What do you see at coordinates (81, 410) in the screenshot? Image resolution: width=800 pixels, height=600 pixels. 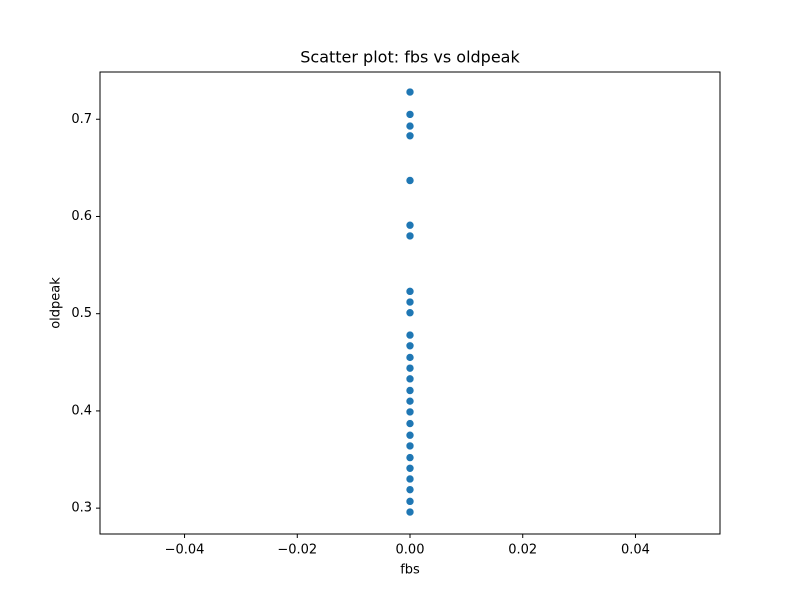 I see `y-tick-label: 0.4` at bounding box center [81, 410].